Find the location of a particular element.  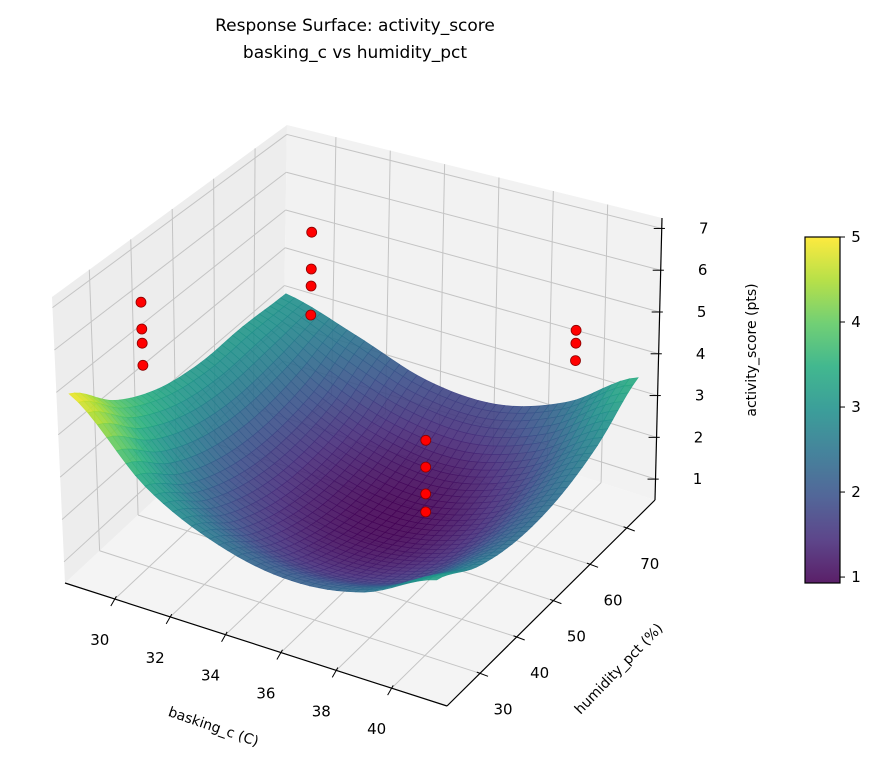

x-axis-label: basking_c (C) is located at coordinates (213, 727).